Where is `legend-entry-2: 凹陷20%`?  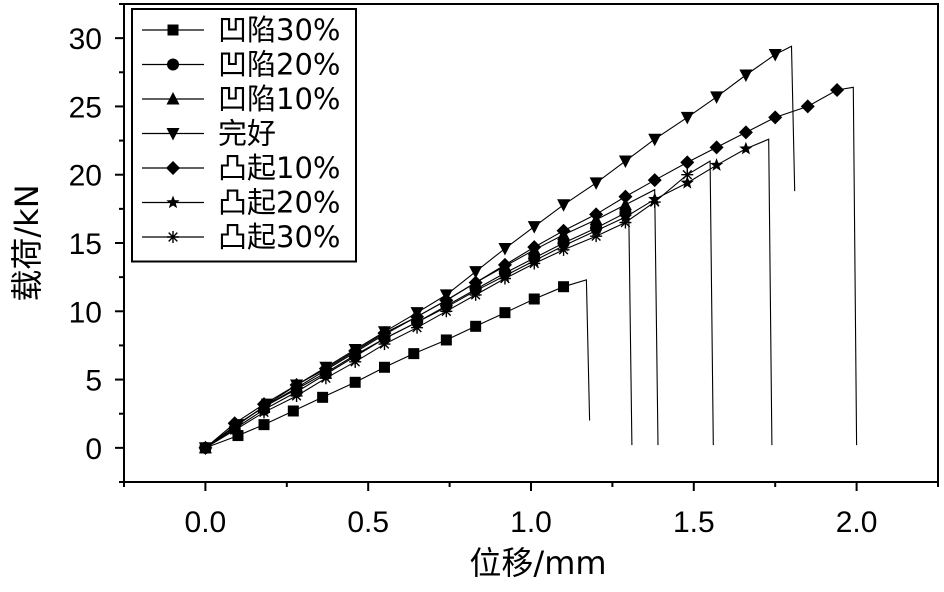 legend-entry-2: 凹陷20% is located at coordinates (241, 65).